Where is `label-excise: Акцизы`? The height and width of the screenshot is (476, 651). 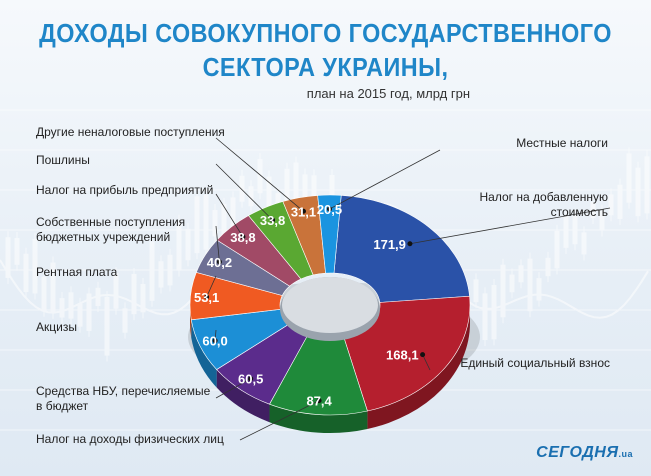 label-excise: Акцизы is located at coordinates (56, 327).